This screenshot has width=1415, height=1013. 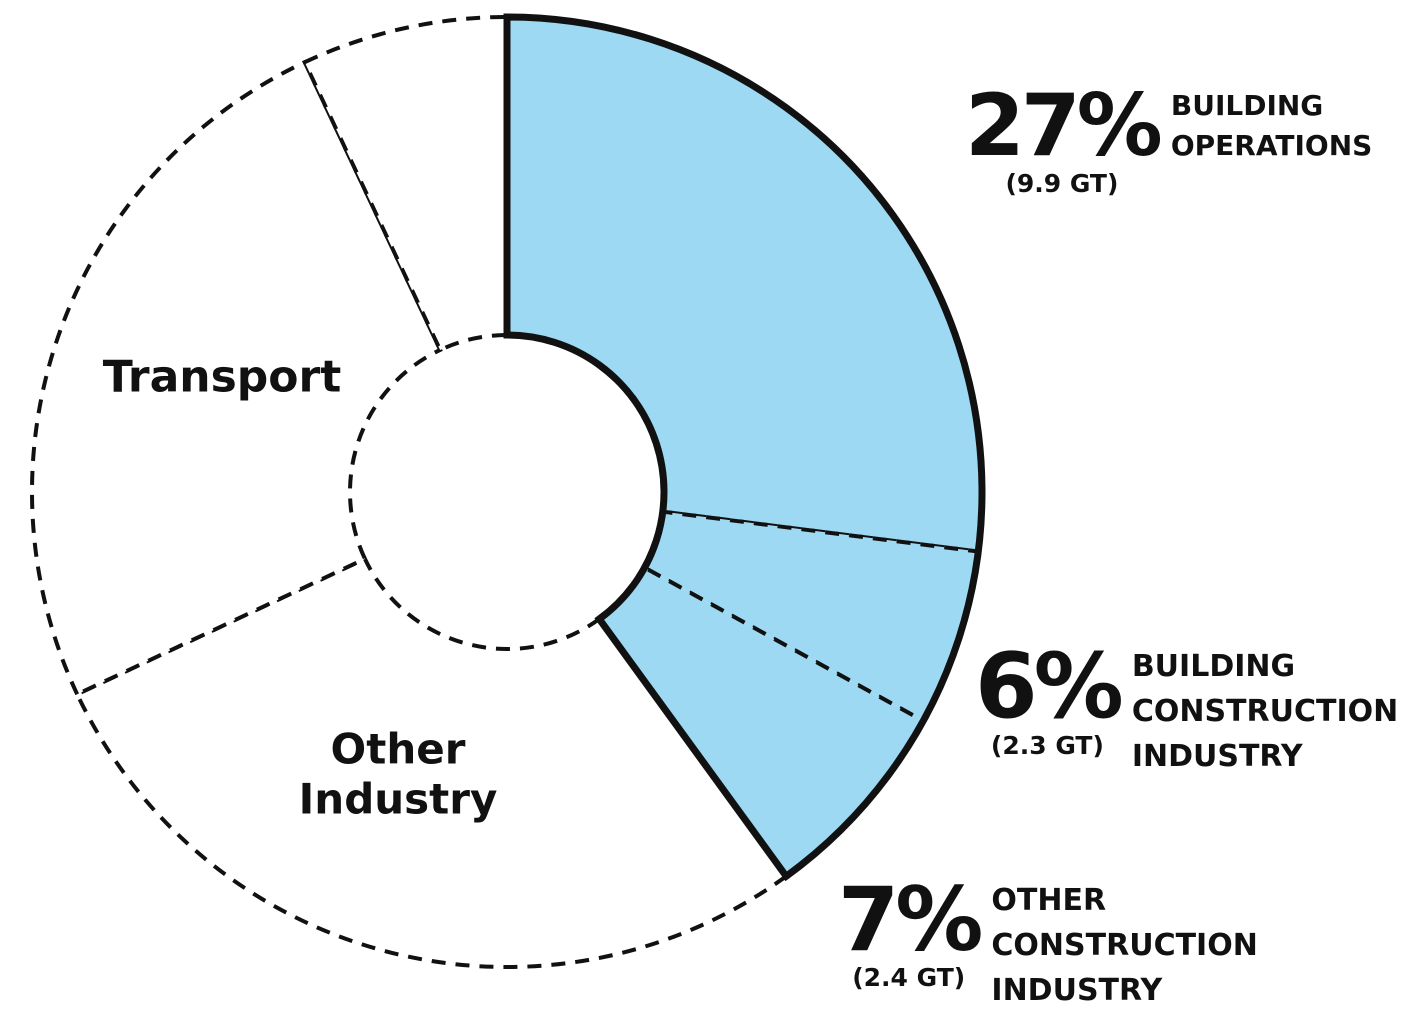 I want to click on category-label: Other Industry, so click(x=398, y=774).